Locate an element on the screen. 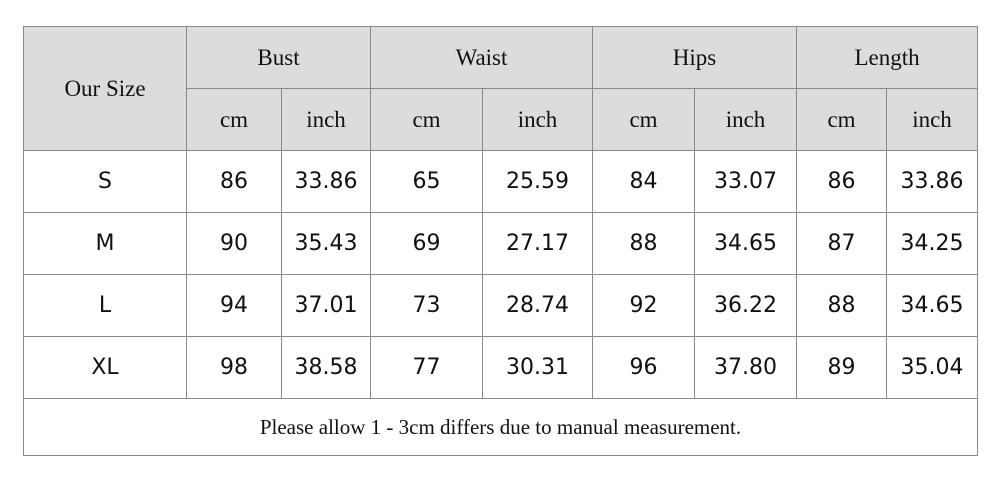 The image size is (1000, 490). waist-inch-cell: 25.59 is located at coordinates (537, 181).